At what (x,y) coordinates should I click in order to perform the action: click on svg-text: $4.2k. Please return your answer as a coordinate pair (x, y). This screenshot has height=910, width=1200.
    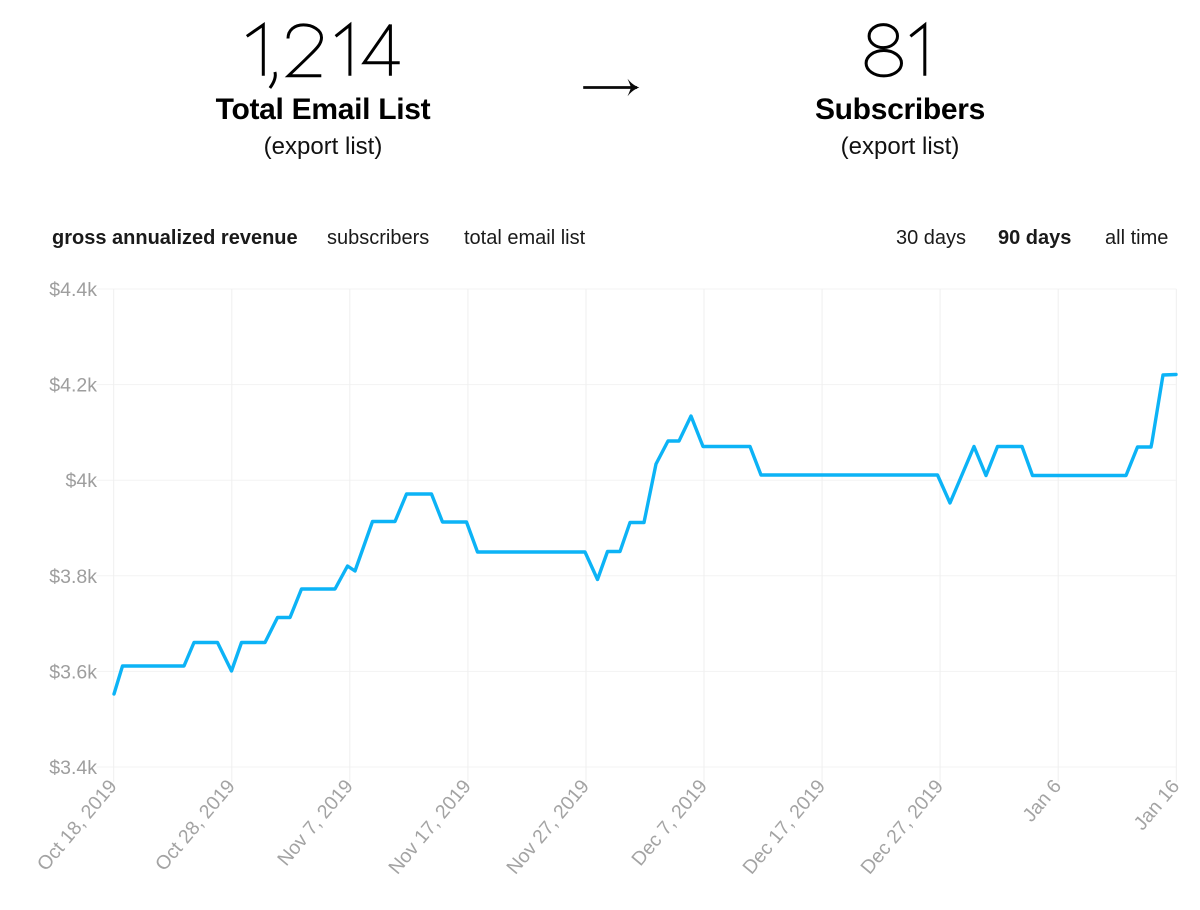
    Looking at the image, I should click on (73, 386).